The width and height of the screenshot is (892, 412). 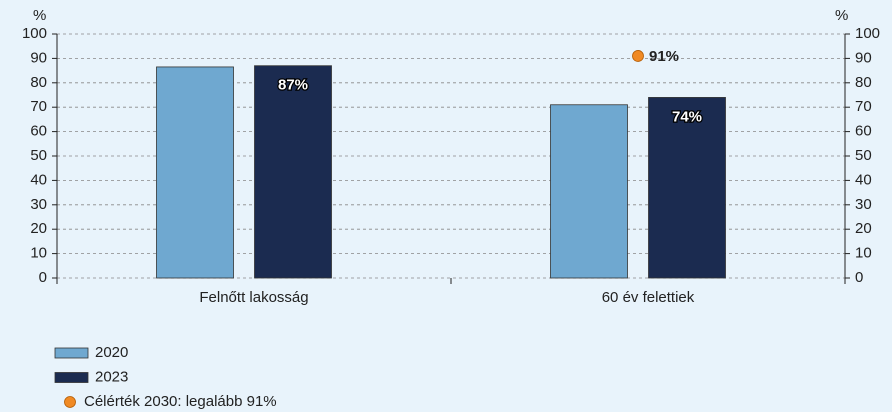 I want to click on y-tick-label: 80, so click(x=38, y=82).